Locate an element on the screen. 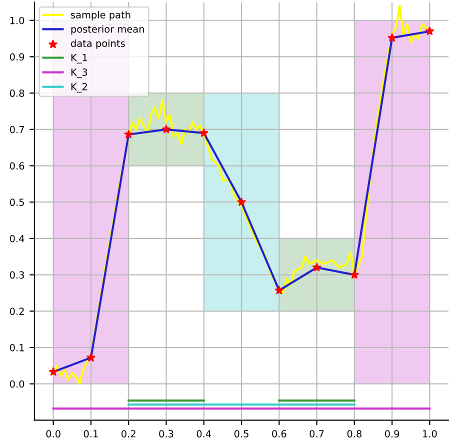 The image size is (460, 440). y-tick-label: 0.4 is located at coordinates (17, 238).